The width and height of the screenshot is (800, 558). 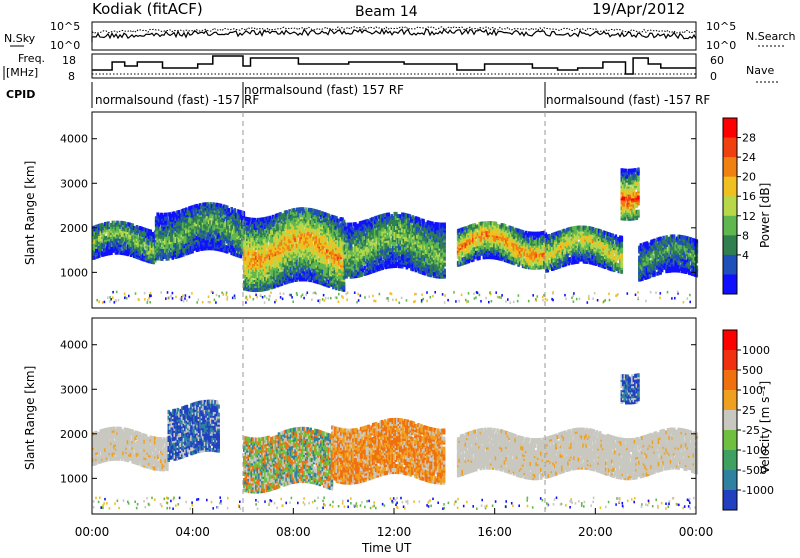 I want to click on freq-panel: Freq. [MHz] 18 8 60 0 Nave, so click(x=391, y=67).